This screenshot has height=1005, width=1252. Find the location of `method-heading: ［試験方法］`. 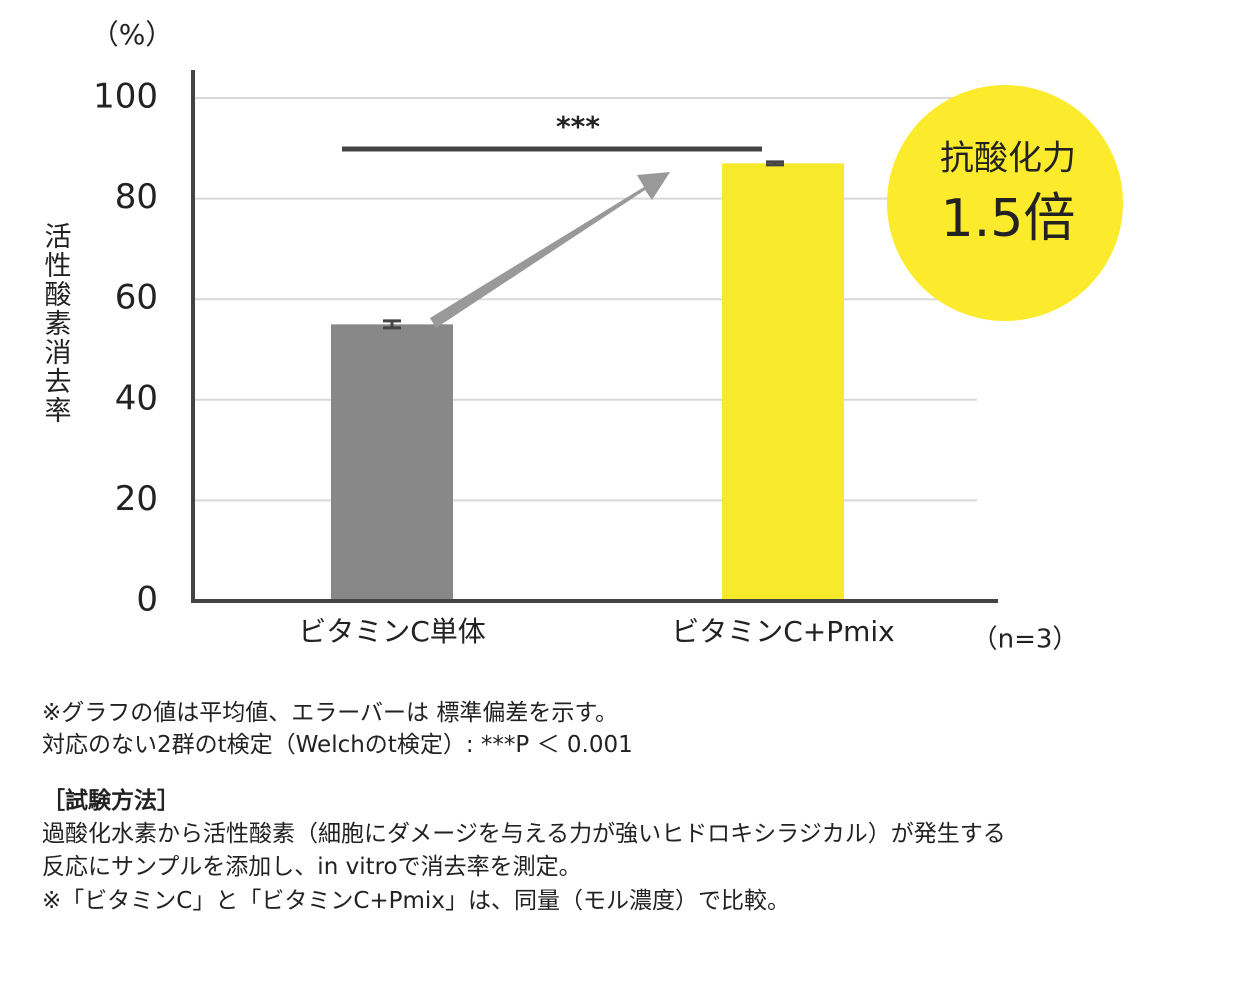

method-heading: ［試験方法］ is located at coordinates (111, 801).